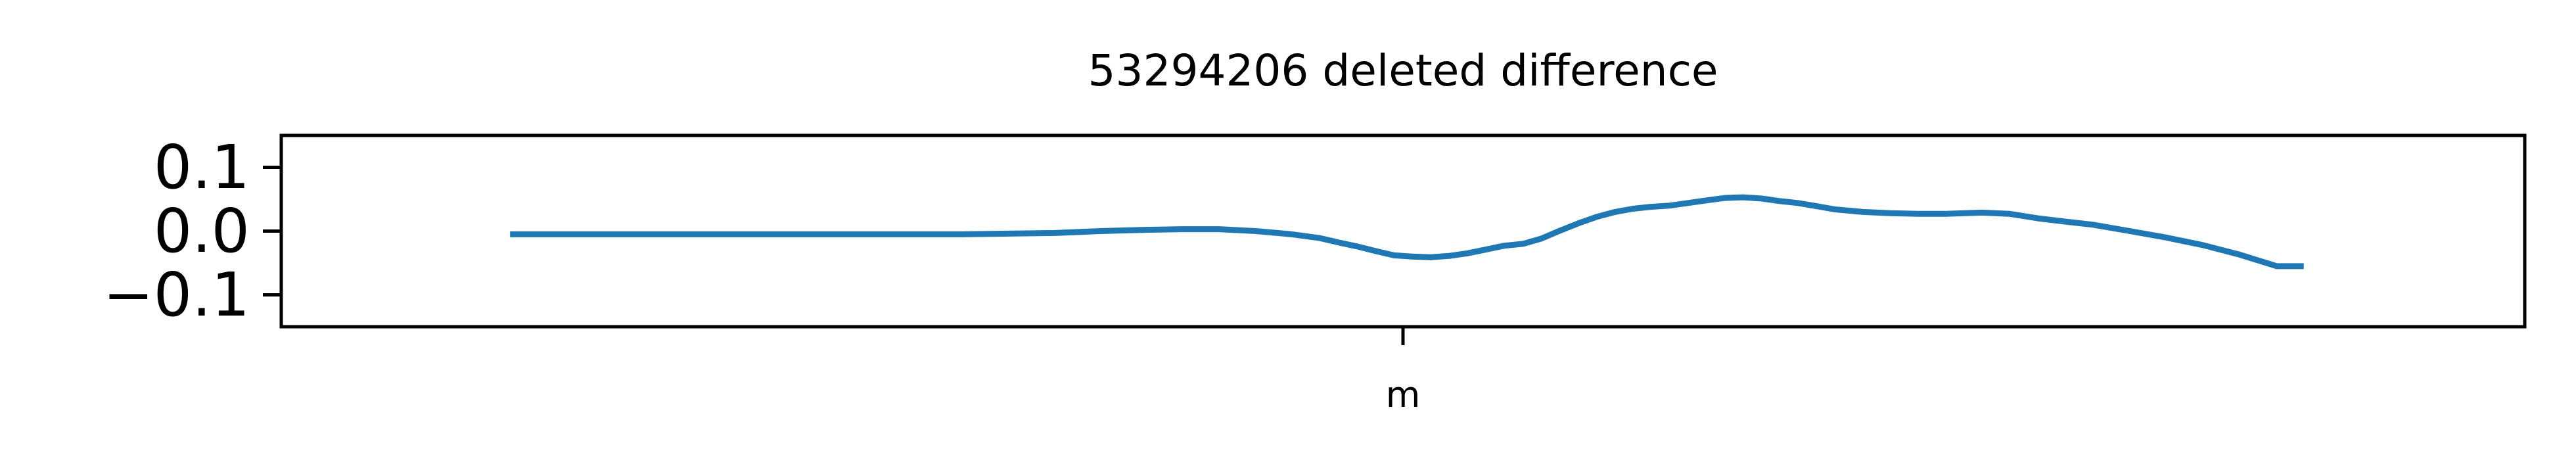 The height and width of the screenshot is (474, 2576). Describe the element at coordinates (202, 167) in the screenshot. I see `y-tick-label: 0.1` at that location.